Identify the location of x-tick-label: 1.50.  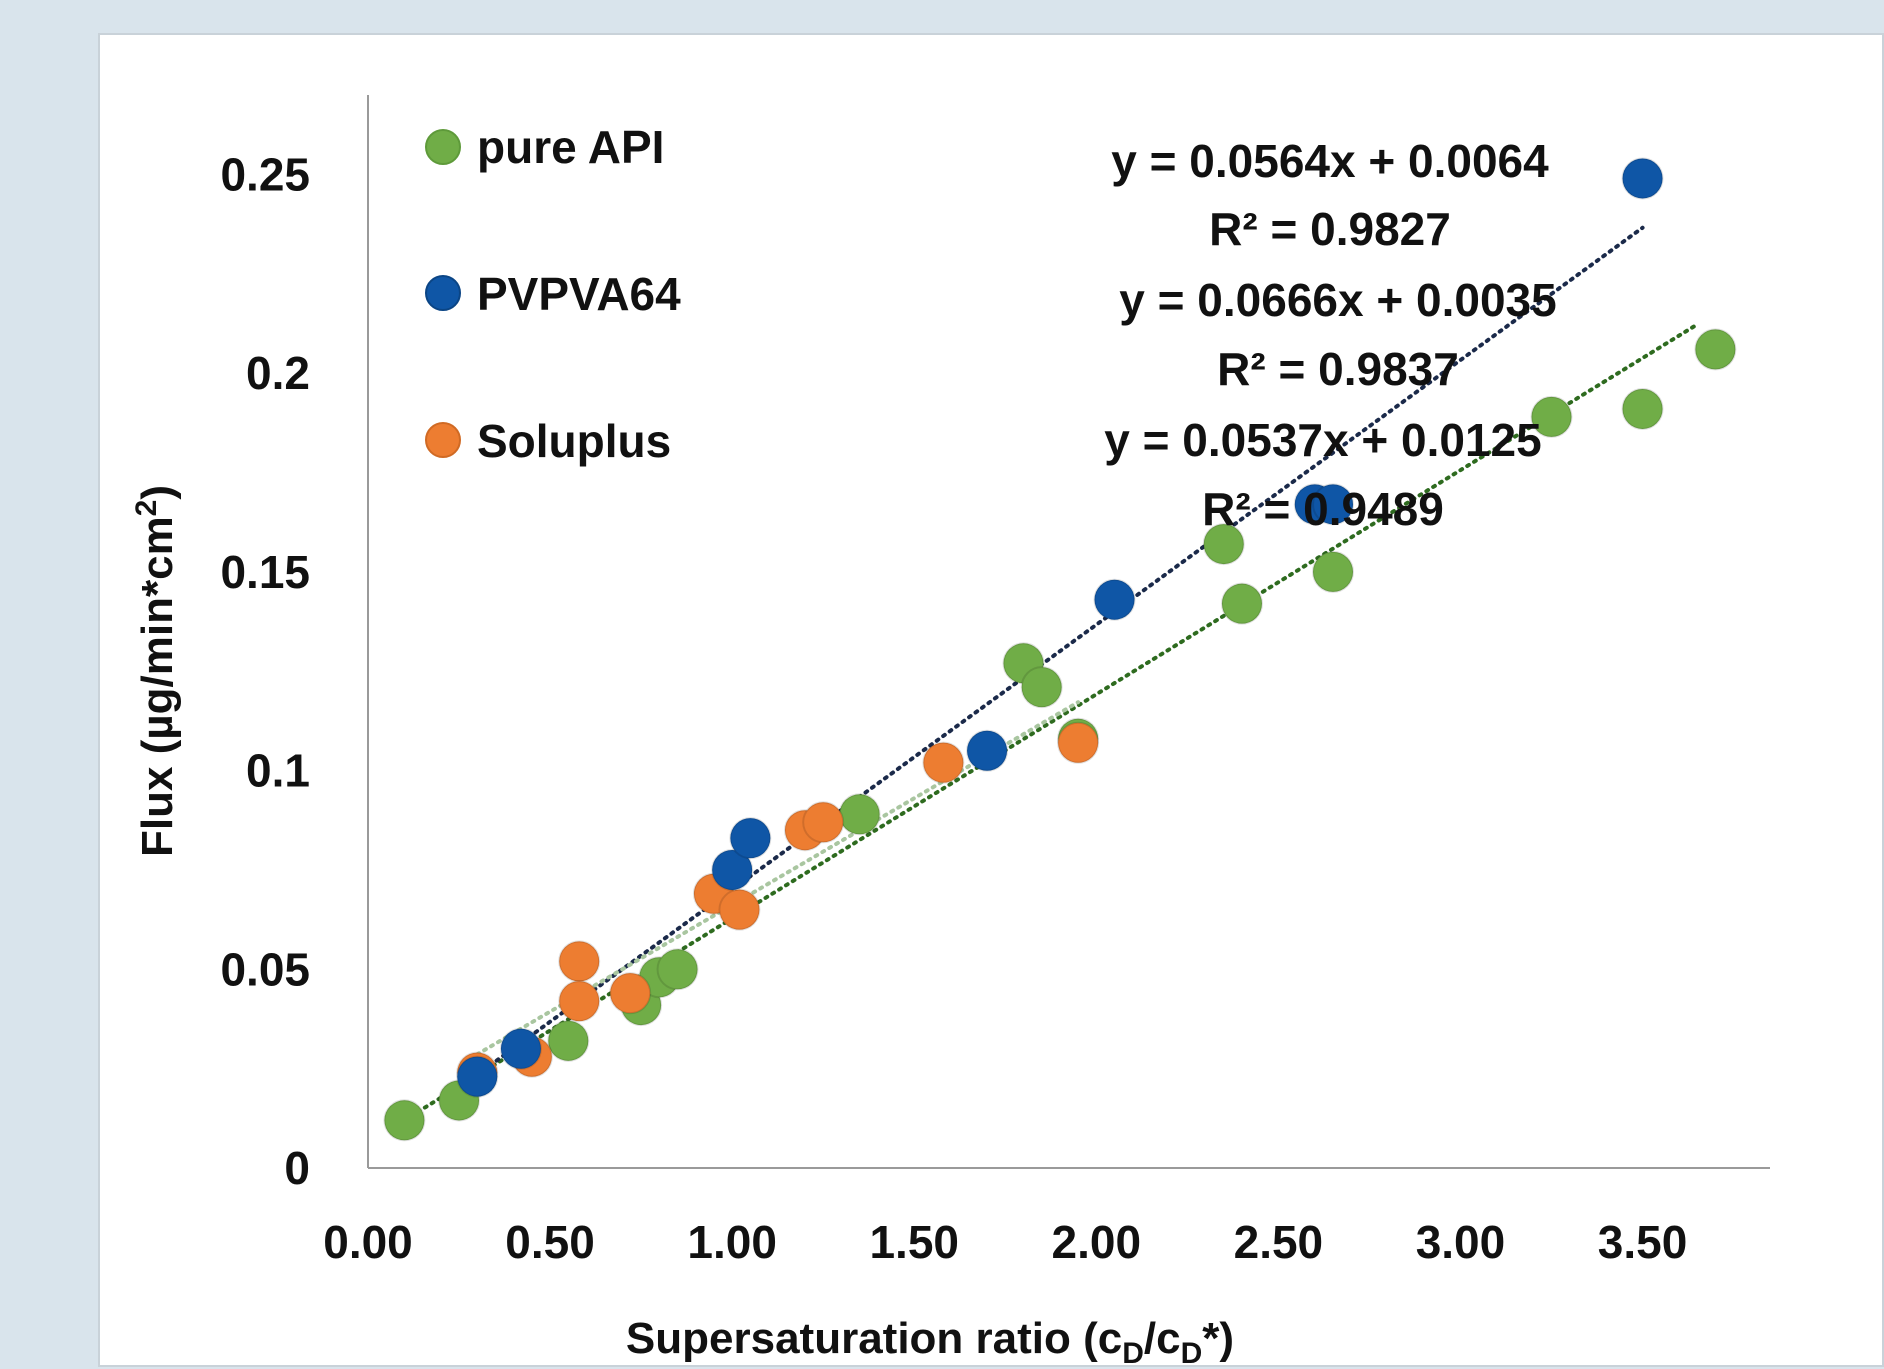
(914, 1242).